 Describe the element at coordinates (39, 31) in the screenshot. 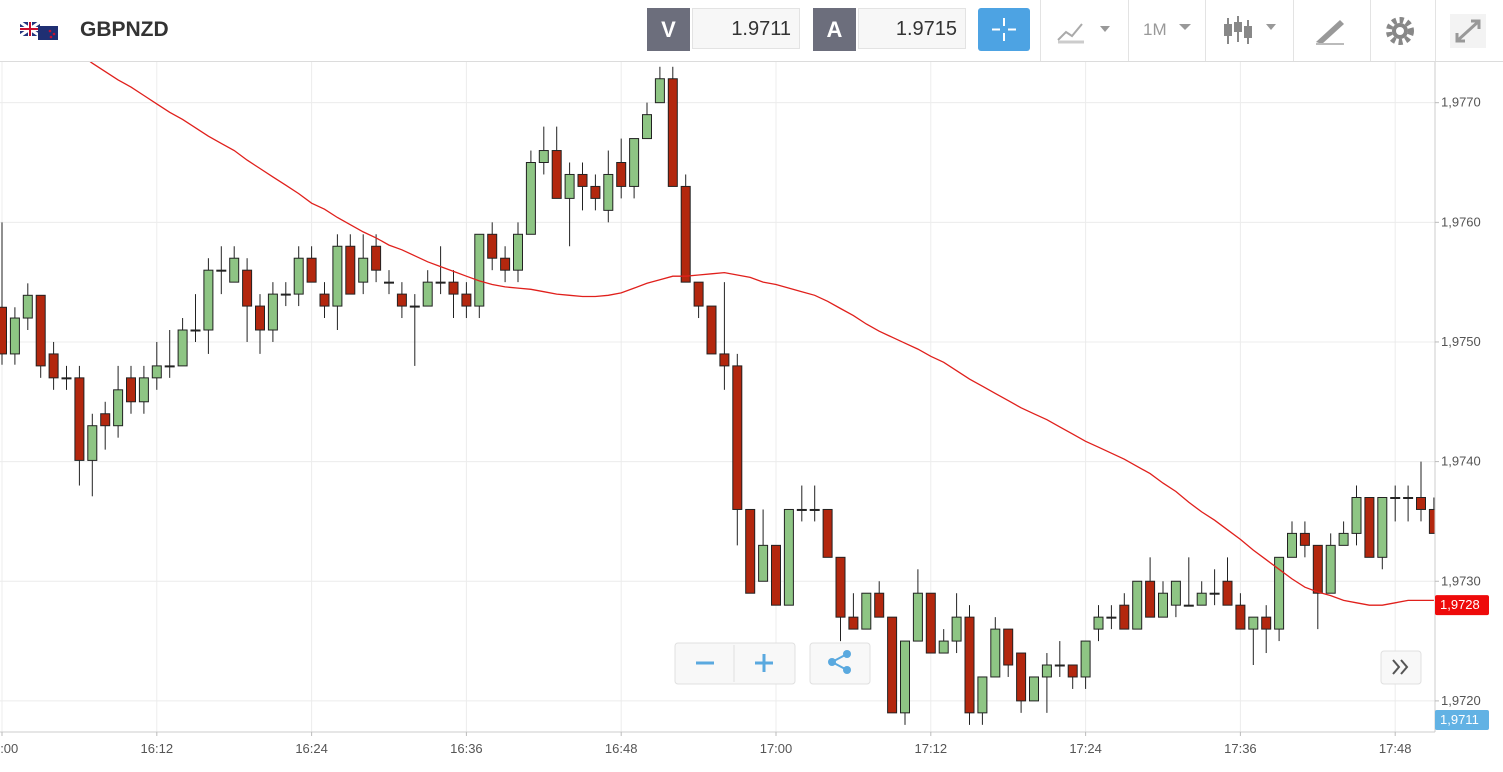

I see `flags` at that location.